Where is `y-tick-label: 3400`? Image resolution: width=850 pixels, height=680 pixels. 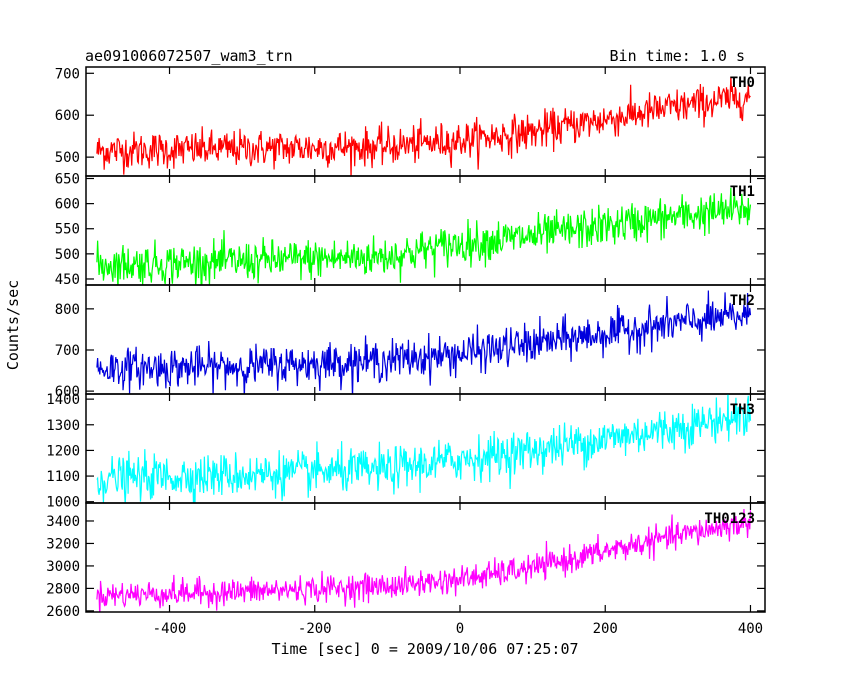 y-tick-label: 3400 is located at coordinates (63, 522).